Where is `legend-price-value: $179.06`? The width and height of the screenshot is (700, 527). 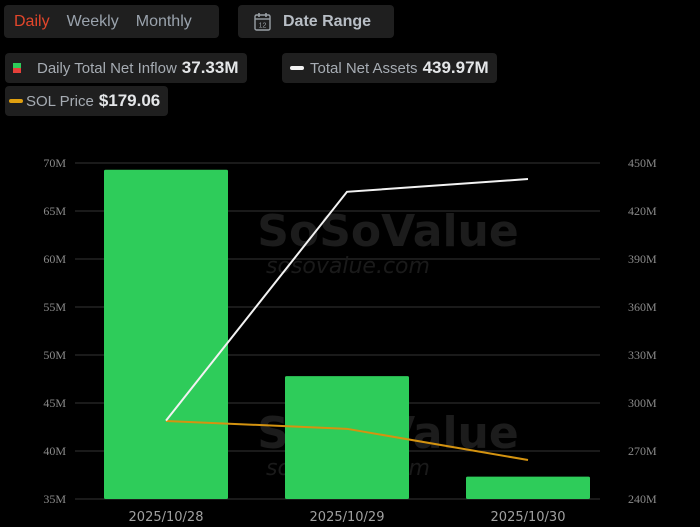
legend-price-value: $179.06 is located at coordinates (129, 100).